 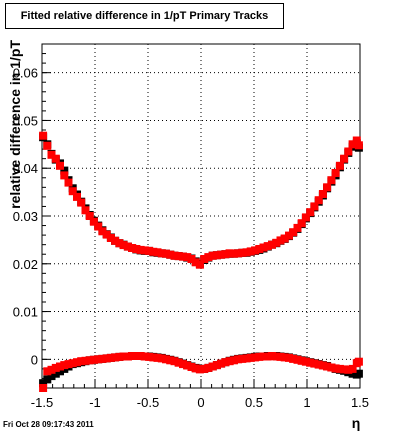 I want to click on y-tick-label: 0.03, so click(x=25, y=216).